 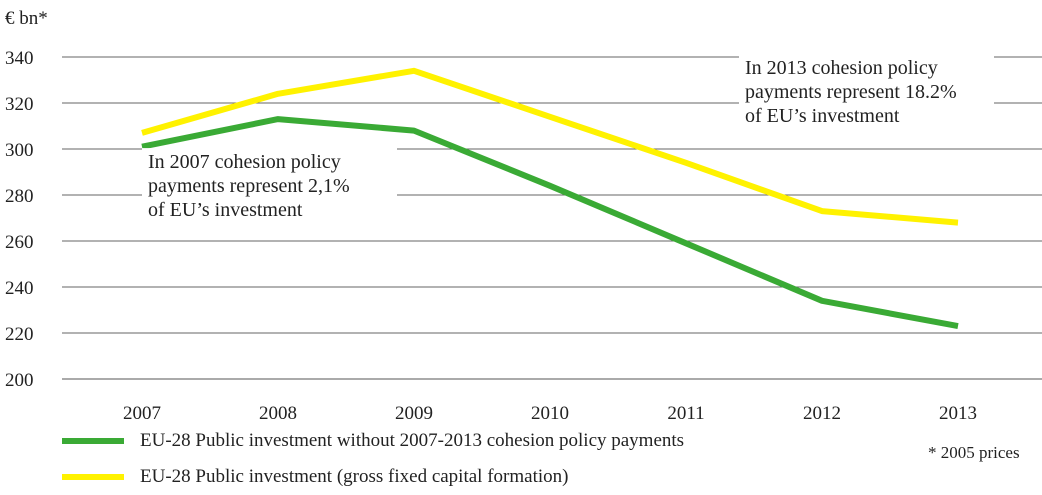 What do you see at coordinates (19, 242) in the screenshot?
I see `y-tick-label: 260` at bounding box center [19, 242].